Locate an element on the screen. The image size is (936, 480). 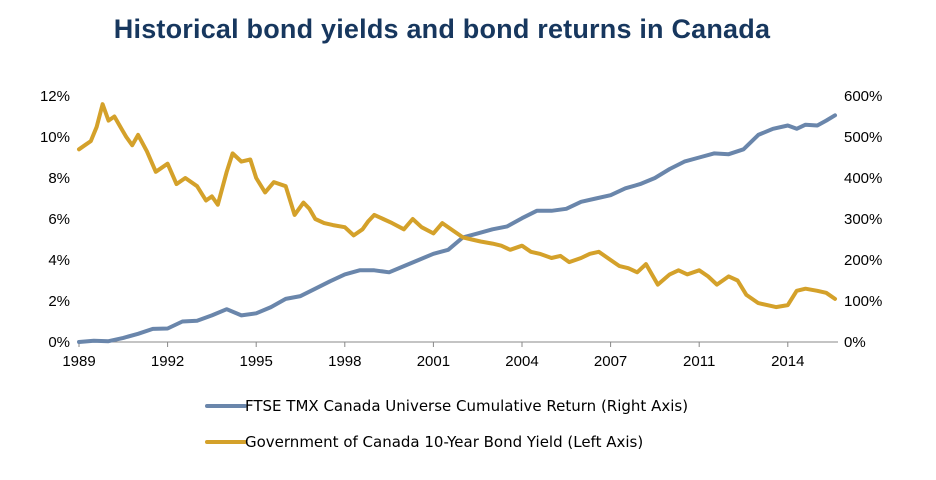
x-tick-label: 2011 is located at coordinates (699, 361).